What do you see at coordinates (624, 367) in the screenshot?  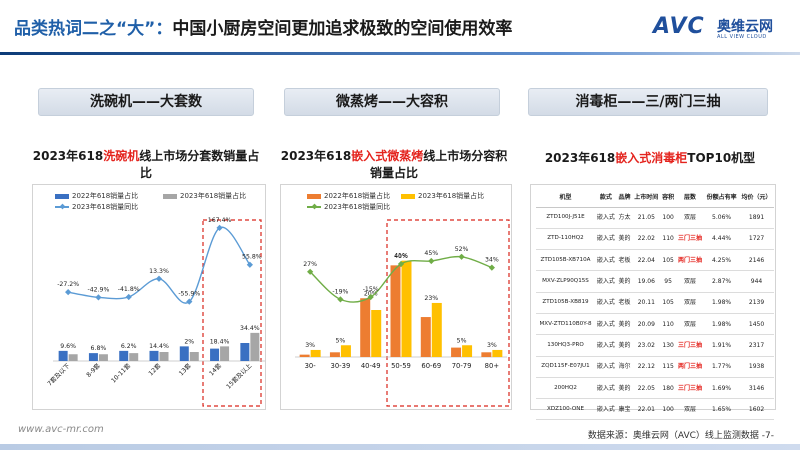 I see `table-cell: 海尔` at bounding box center [624, 367].